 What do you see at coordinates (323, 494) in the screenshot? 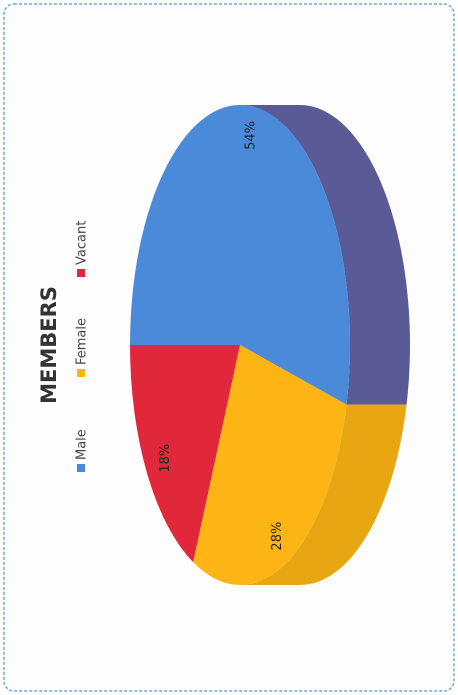
I see `pie-side` at bounding box center [323, 494].